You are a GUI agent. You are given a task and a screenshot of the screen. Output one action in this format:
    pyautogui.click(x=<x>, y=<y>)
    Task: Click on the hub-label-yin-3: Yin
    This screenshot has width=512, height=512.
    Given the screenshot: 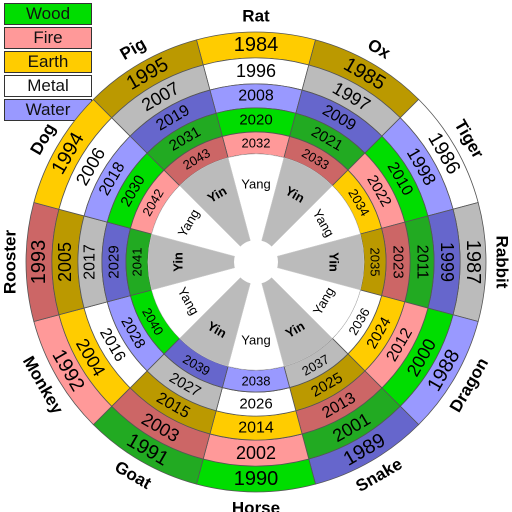 What is the action you would take?
    pyautogui.click(x=334, y=262)
    